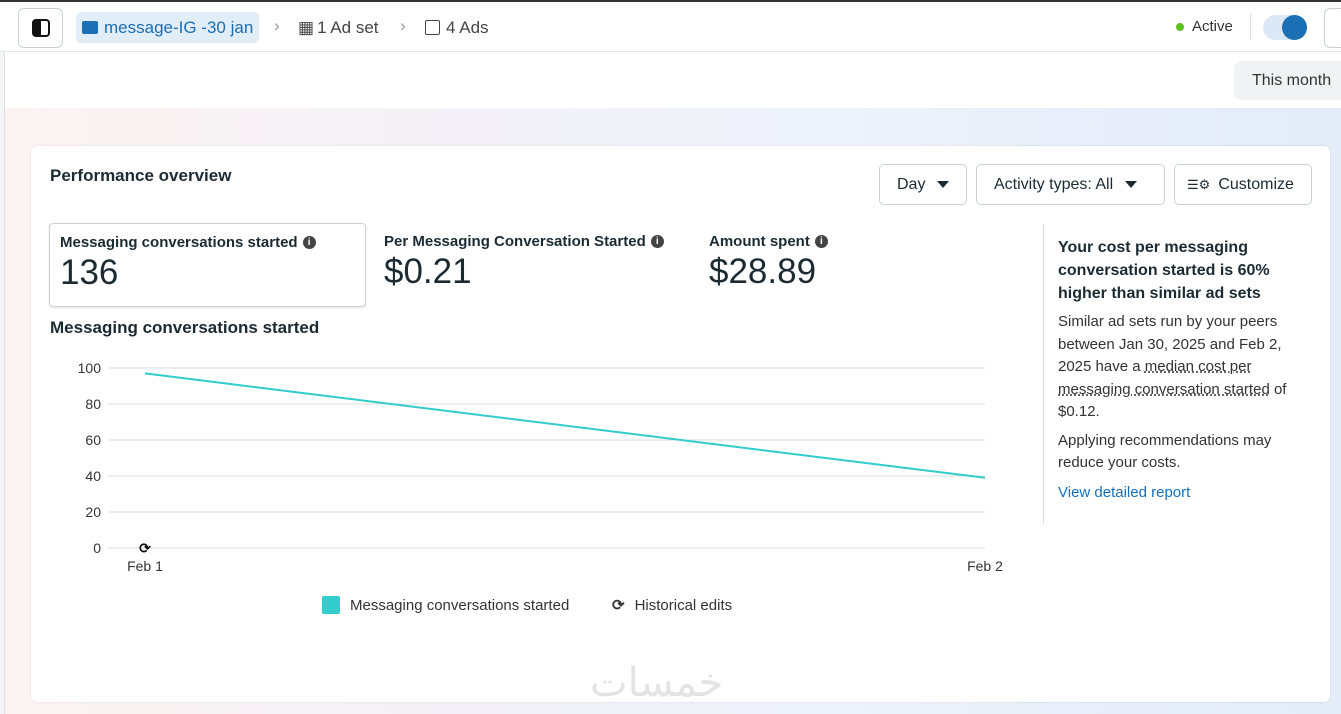 Image resolution: width=1341 pixels, height=714 pixels. What do you see at coordinates (168, 27) in the screenshot?
I see `breadcrumb-campaign: message-IG -30 jan` at bounding box center [168, 27].